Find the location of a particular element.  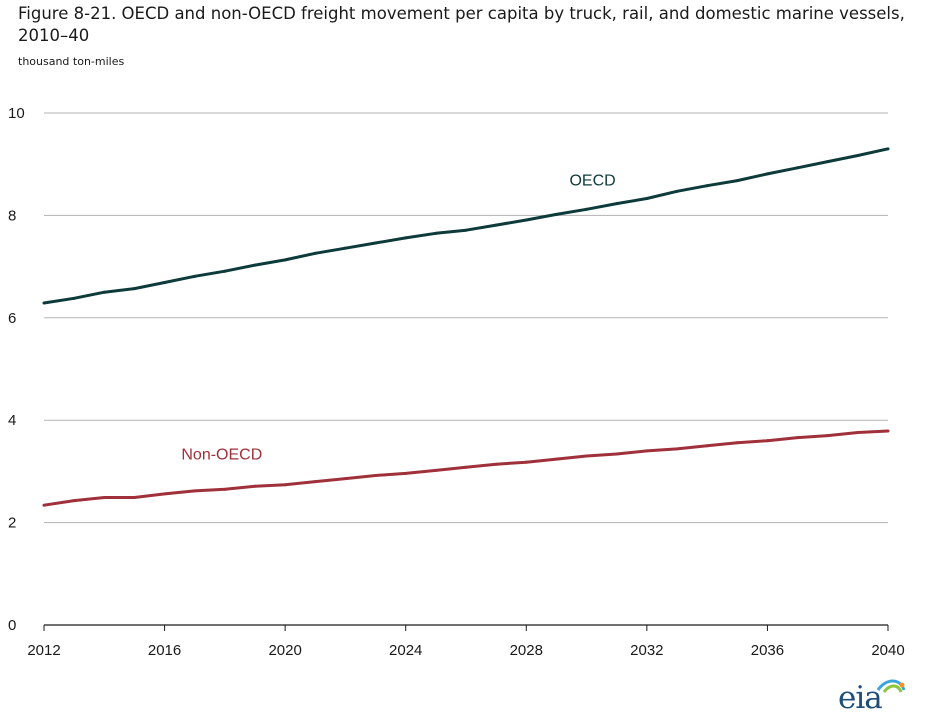

x-tick-label: 2020 is located at coordinates (284, 650).